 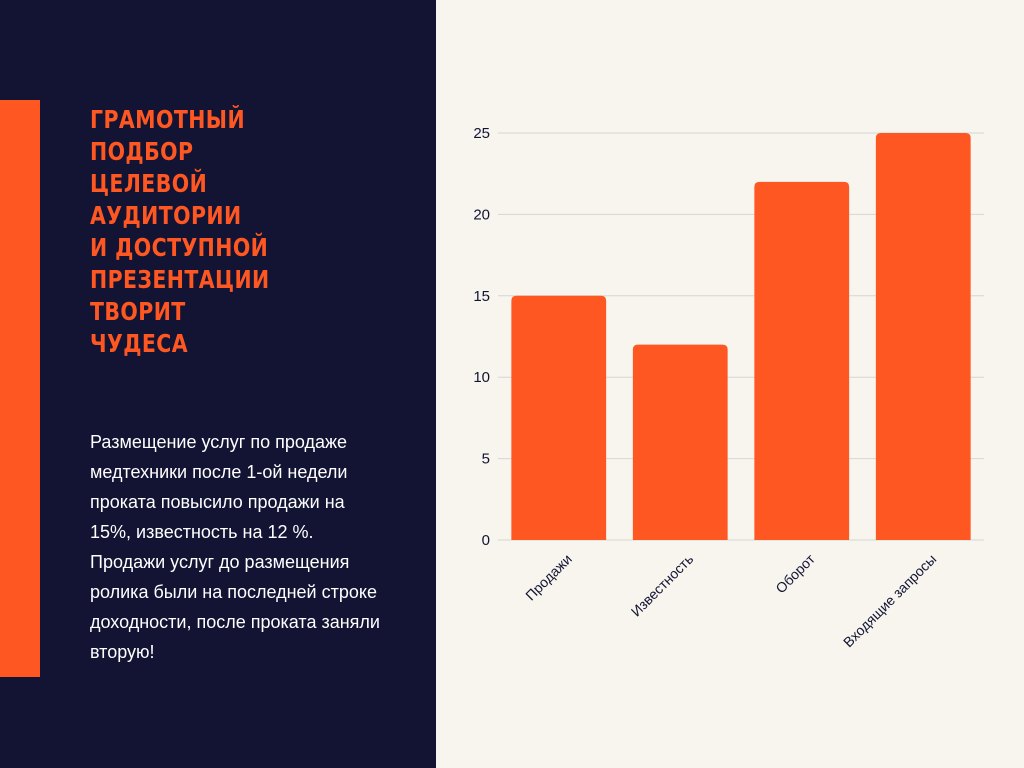 What do you see at coordinates (548, 577) in the screenshot?
I see `x-tick-label: Продажи` at bounding box center [548, 577].